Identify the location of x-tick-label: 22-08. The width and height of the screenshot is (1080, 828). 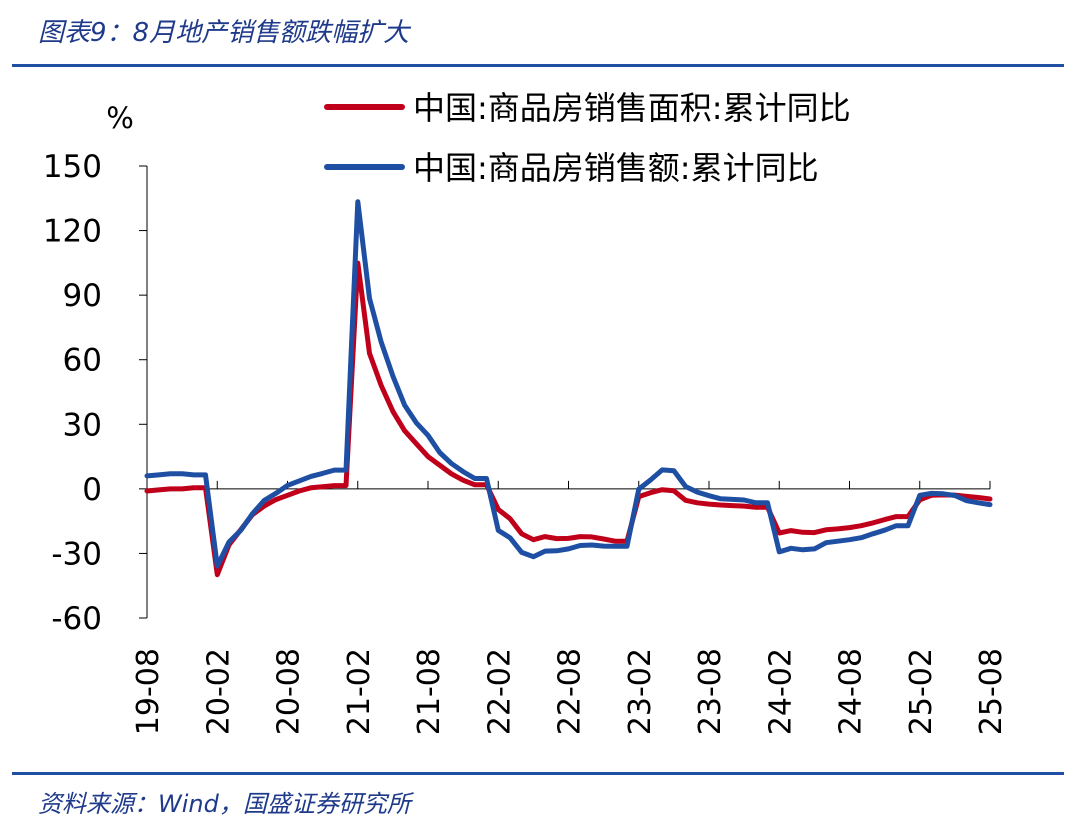
(570, 691).